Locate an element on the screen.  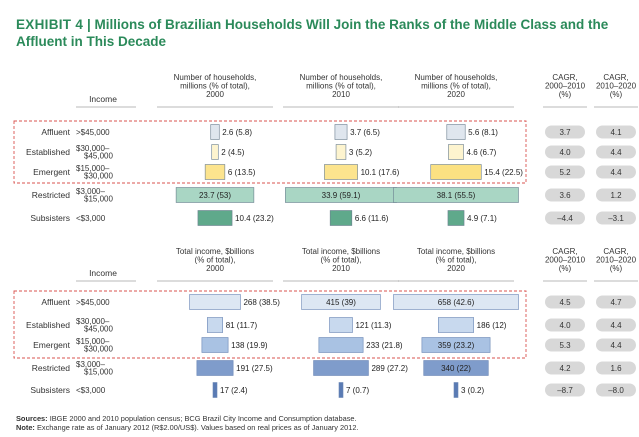
note-label: Note: is located at coordinates (25, 427).